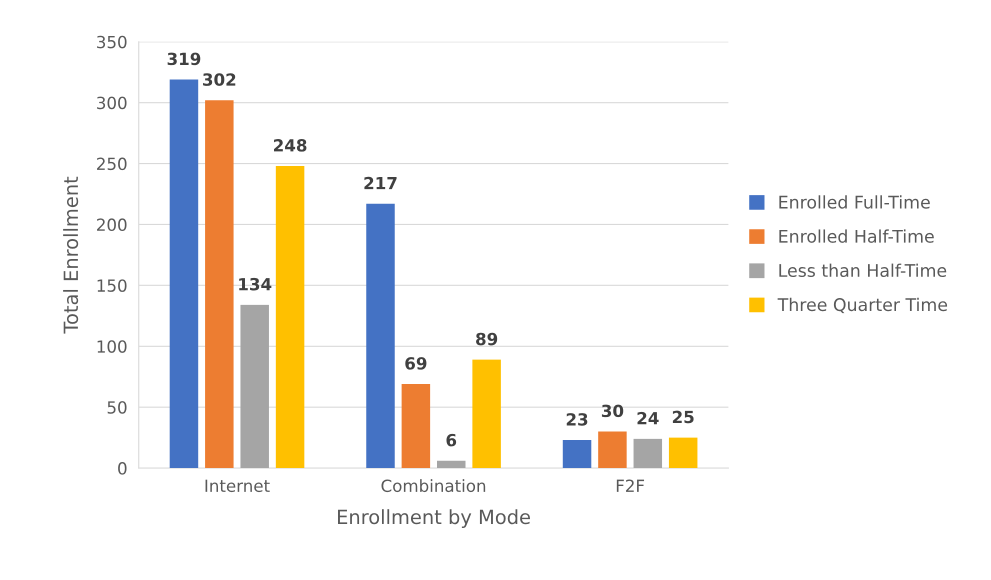  I want to click on data-label: 24, so click(648, 418).